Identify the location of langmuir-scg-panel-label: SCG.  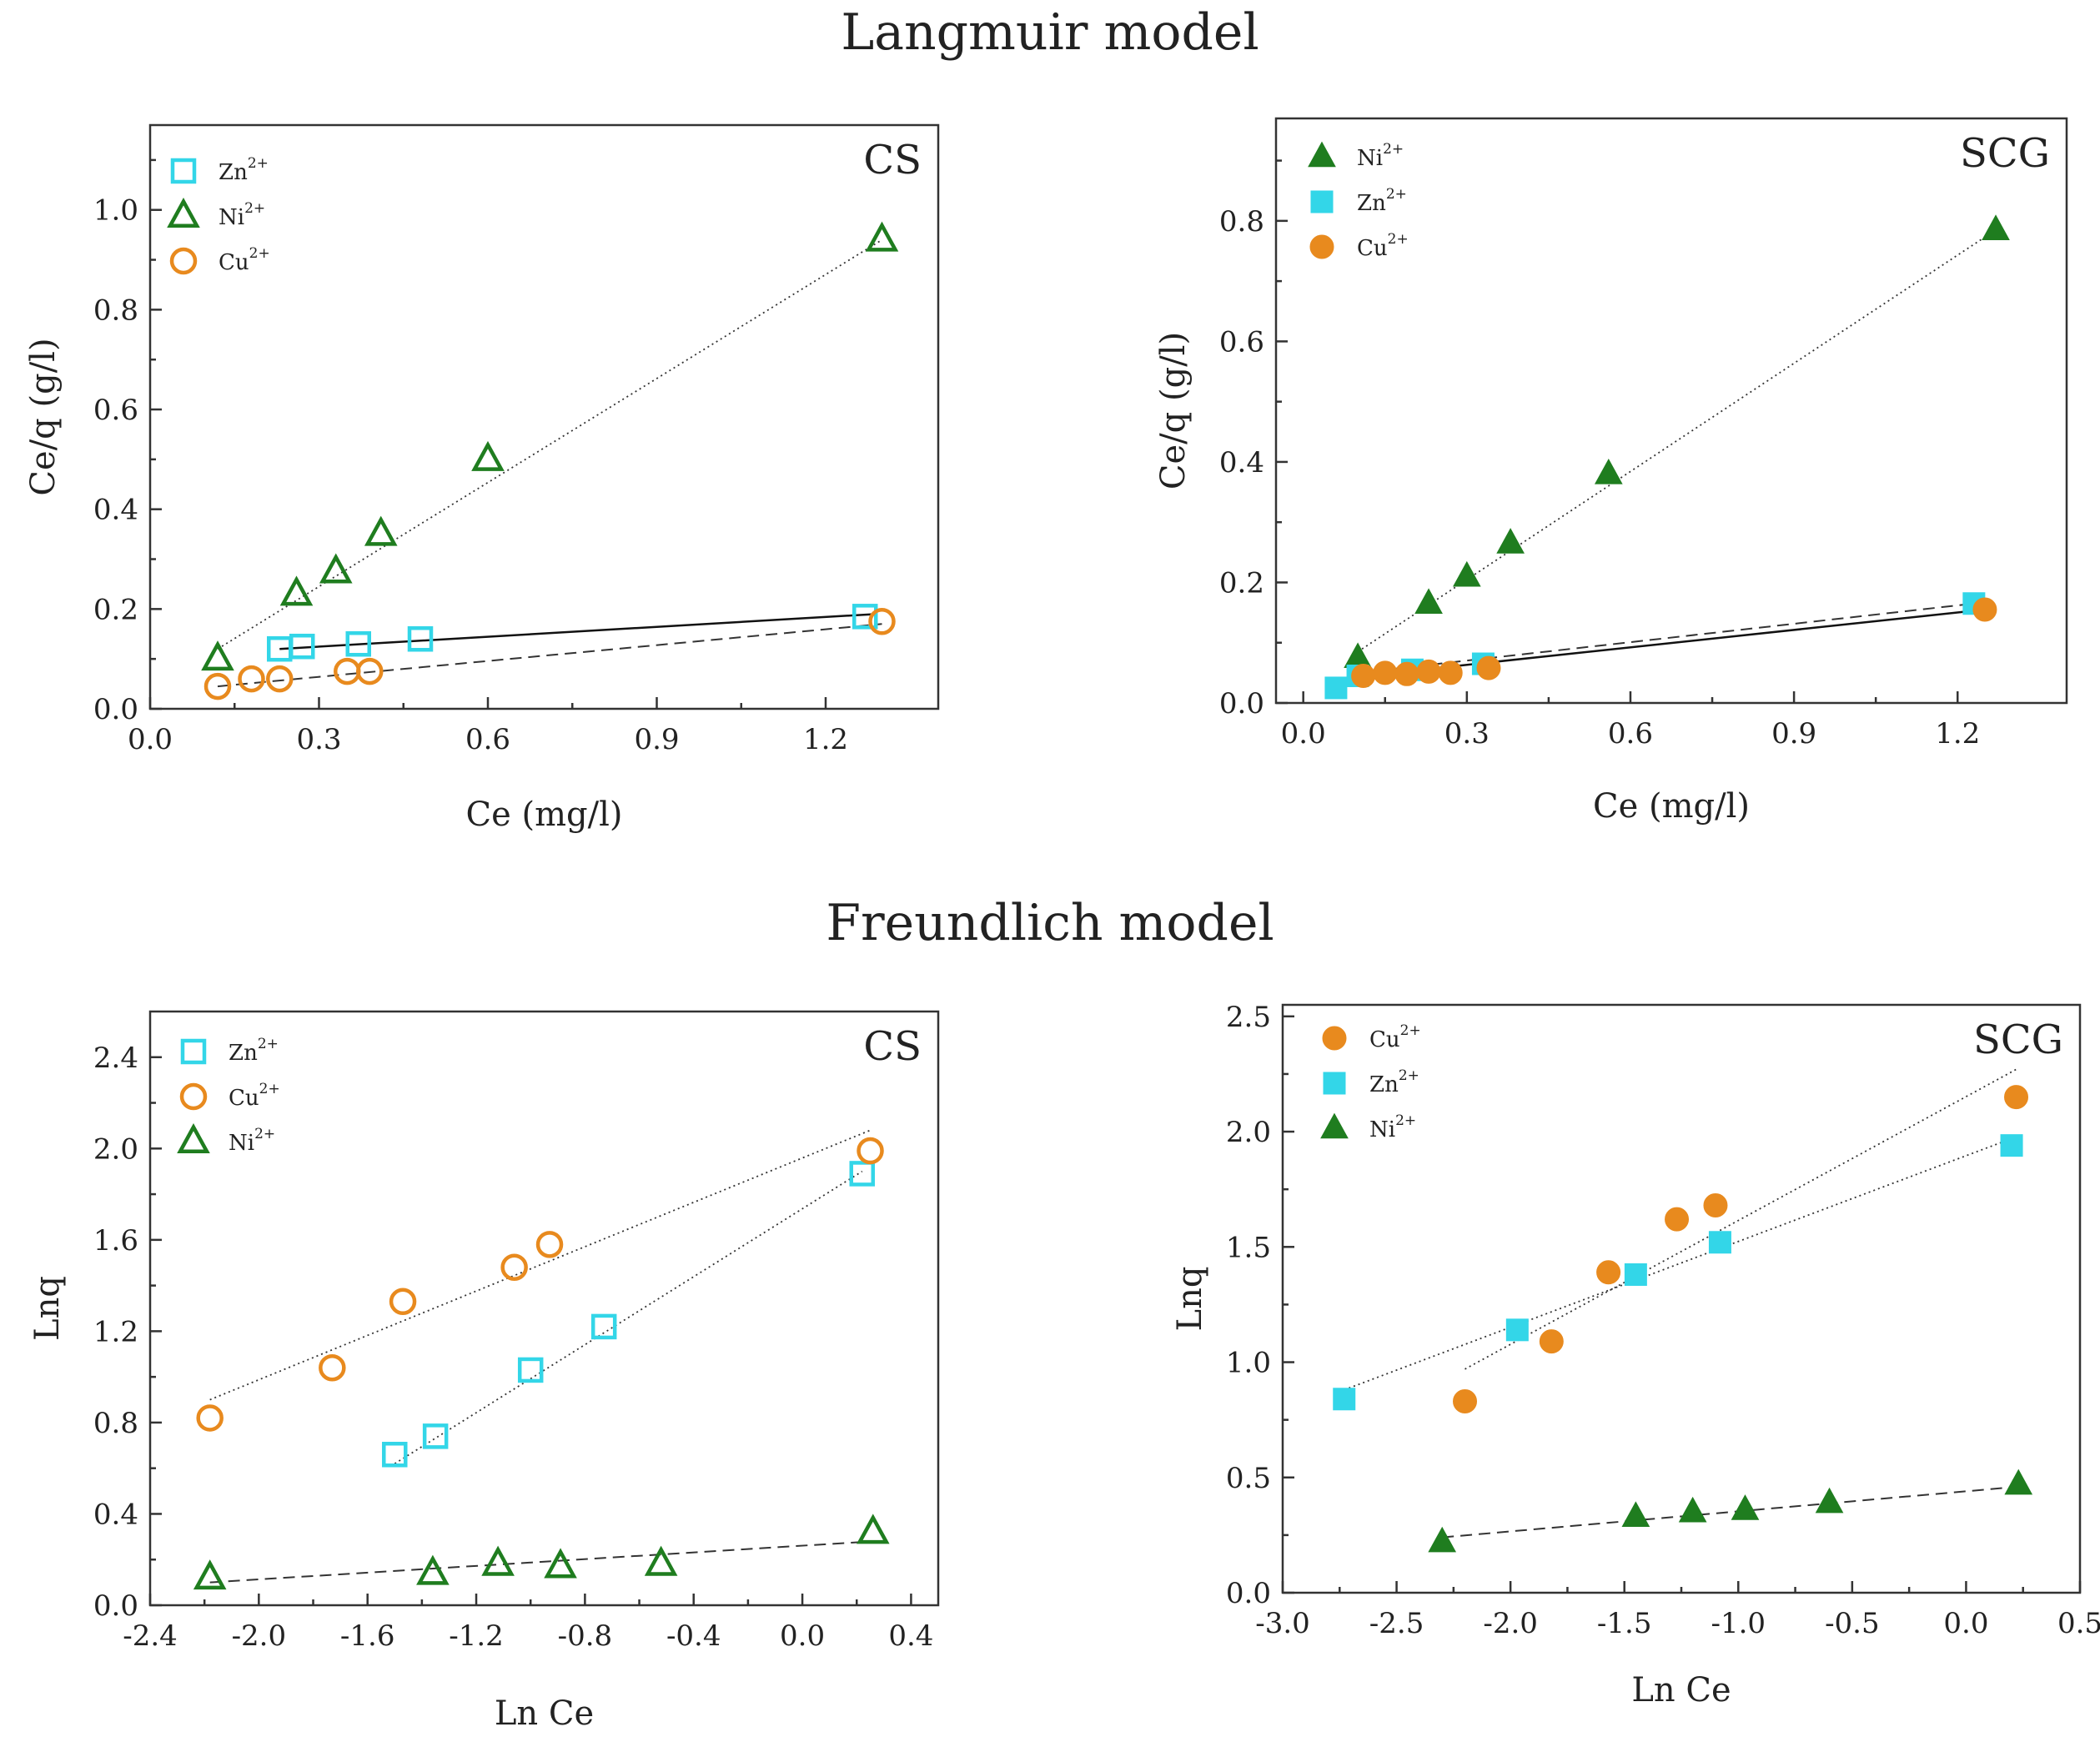
(2005, 154).